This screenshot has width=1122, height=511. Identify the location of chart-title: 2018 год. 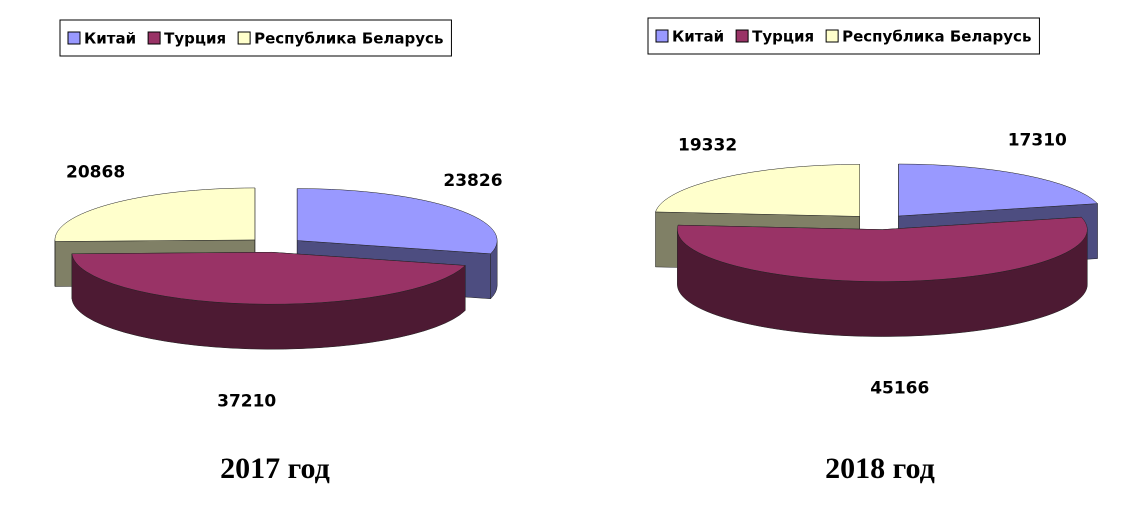
(880, 468).